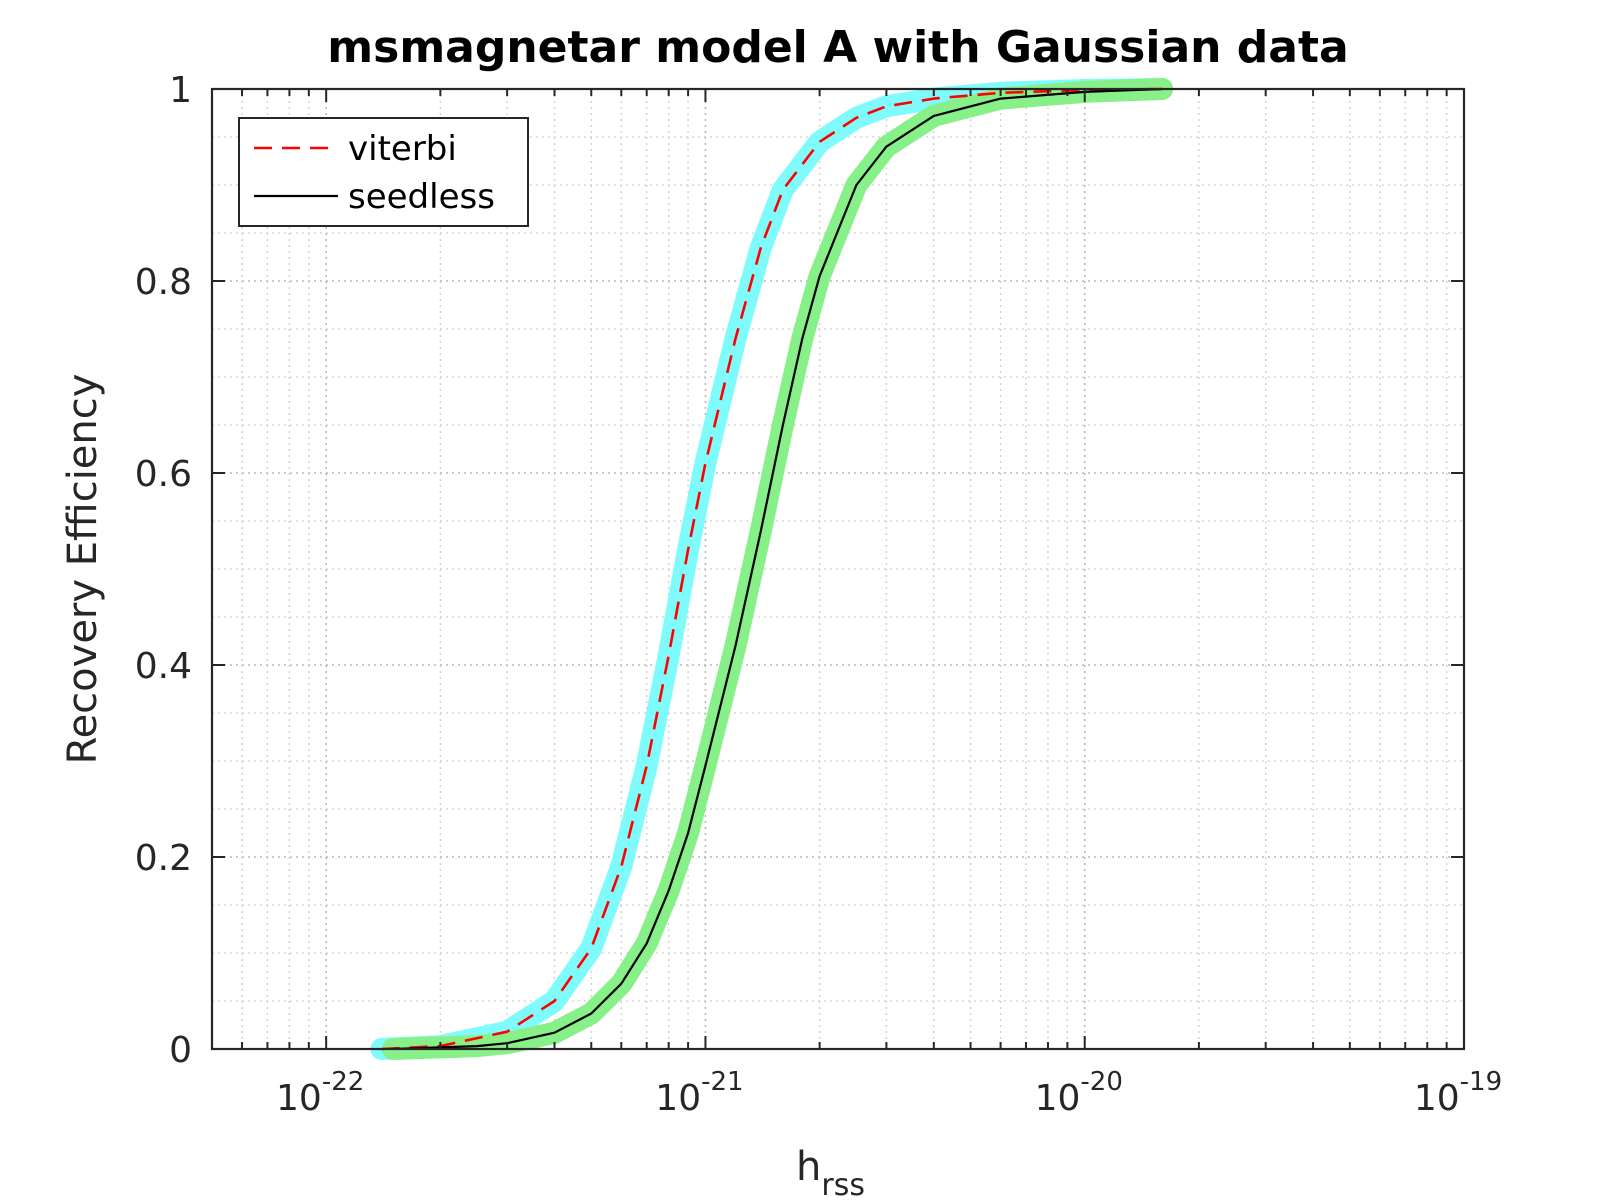 The image size is (1600, 1200). Describe the element at coordinates (402, 149) in the screenshot. I see `legend-label-viterbi: viterbi` at that location.